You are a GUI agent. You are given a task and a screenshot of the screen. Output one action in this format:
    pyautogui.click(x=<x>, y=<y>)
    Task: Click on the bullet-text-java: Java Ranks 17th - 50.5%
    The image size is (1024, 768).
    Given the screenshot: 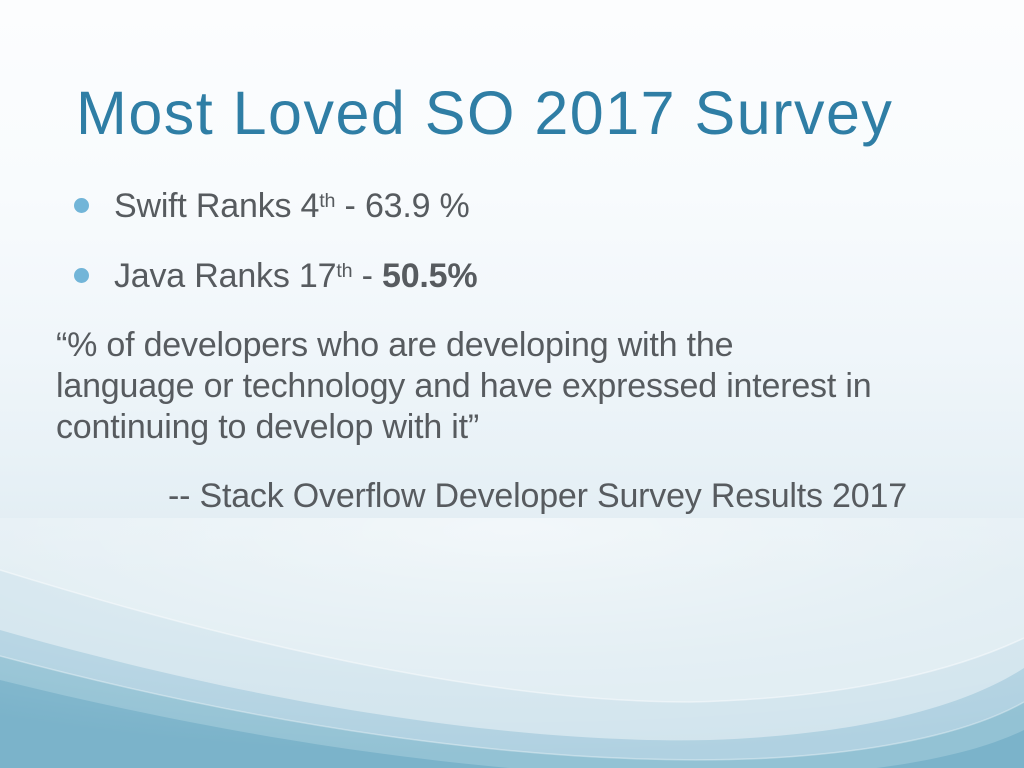 What is the action you would take?
    pyautogui.click(x=296, y=276)
    